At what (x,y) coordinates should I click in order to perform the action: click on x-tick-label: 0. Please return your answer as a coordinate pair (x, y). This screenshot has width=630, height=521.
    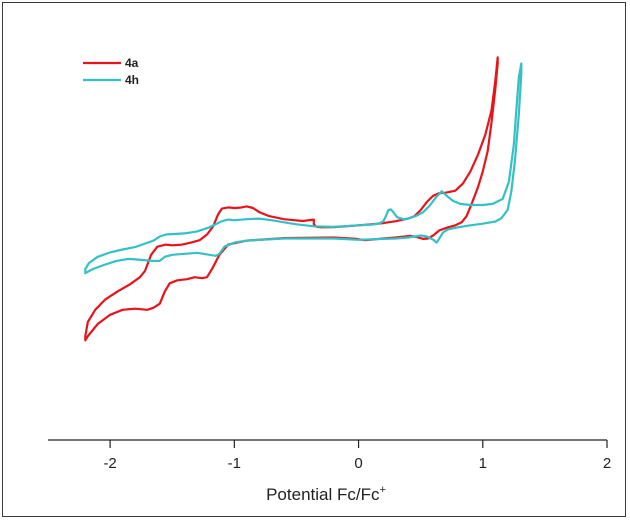
    Looking at the image, I should click on (358, 463).